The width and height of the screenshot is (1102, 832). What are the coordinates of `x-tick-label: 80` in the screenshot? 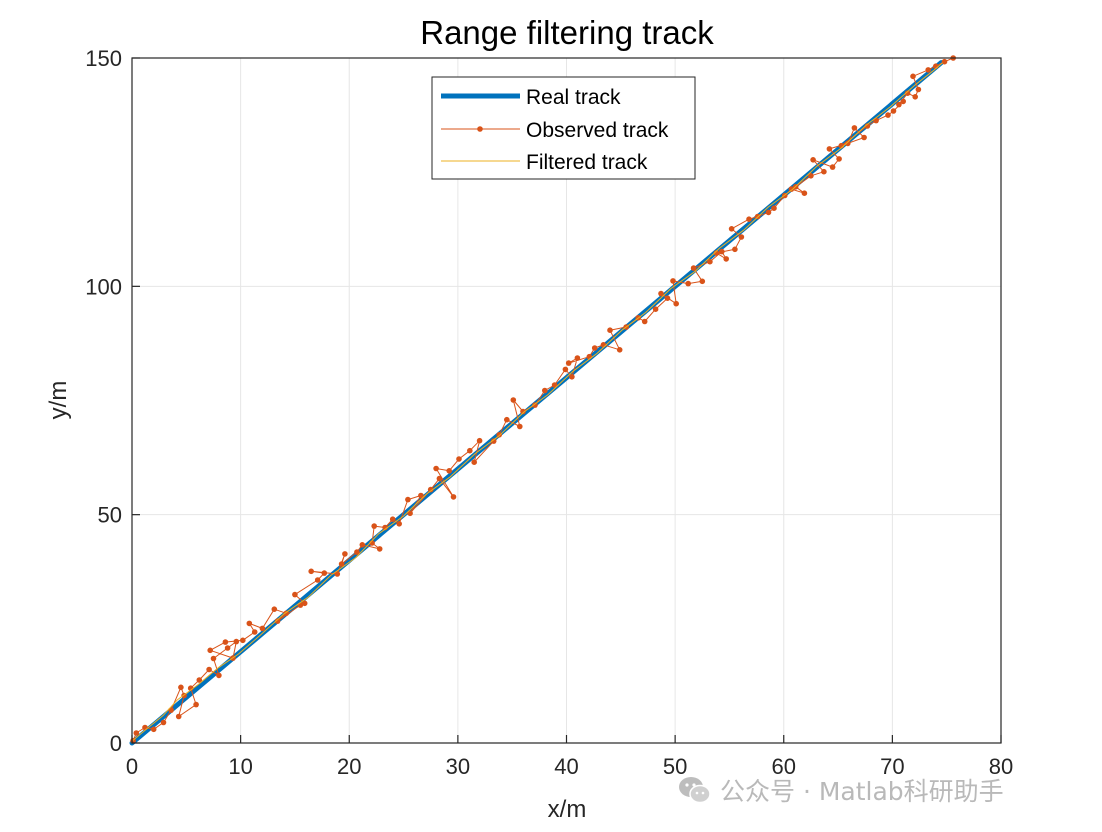 It's located at (1001, 766).